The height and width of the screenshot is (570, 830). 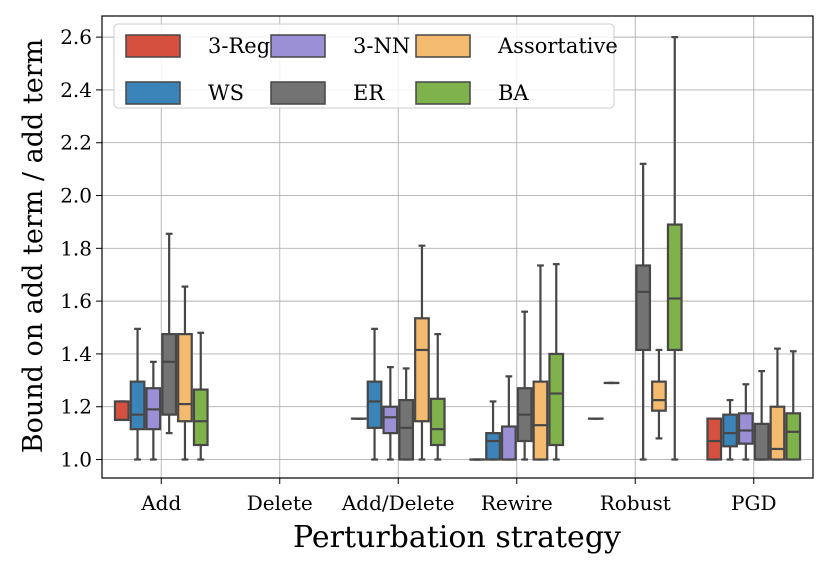 I want to click on legend-label: 3-NN, so click(x=381, y=46).